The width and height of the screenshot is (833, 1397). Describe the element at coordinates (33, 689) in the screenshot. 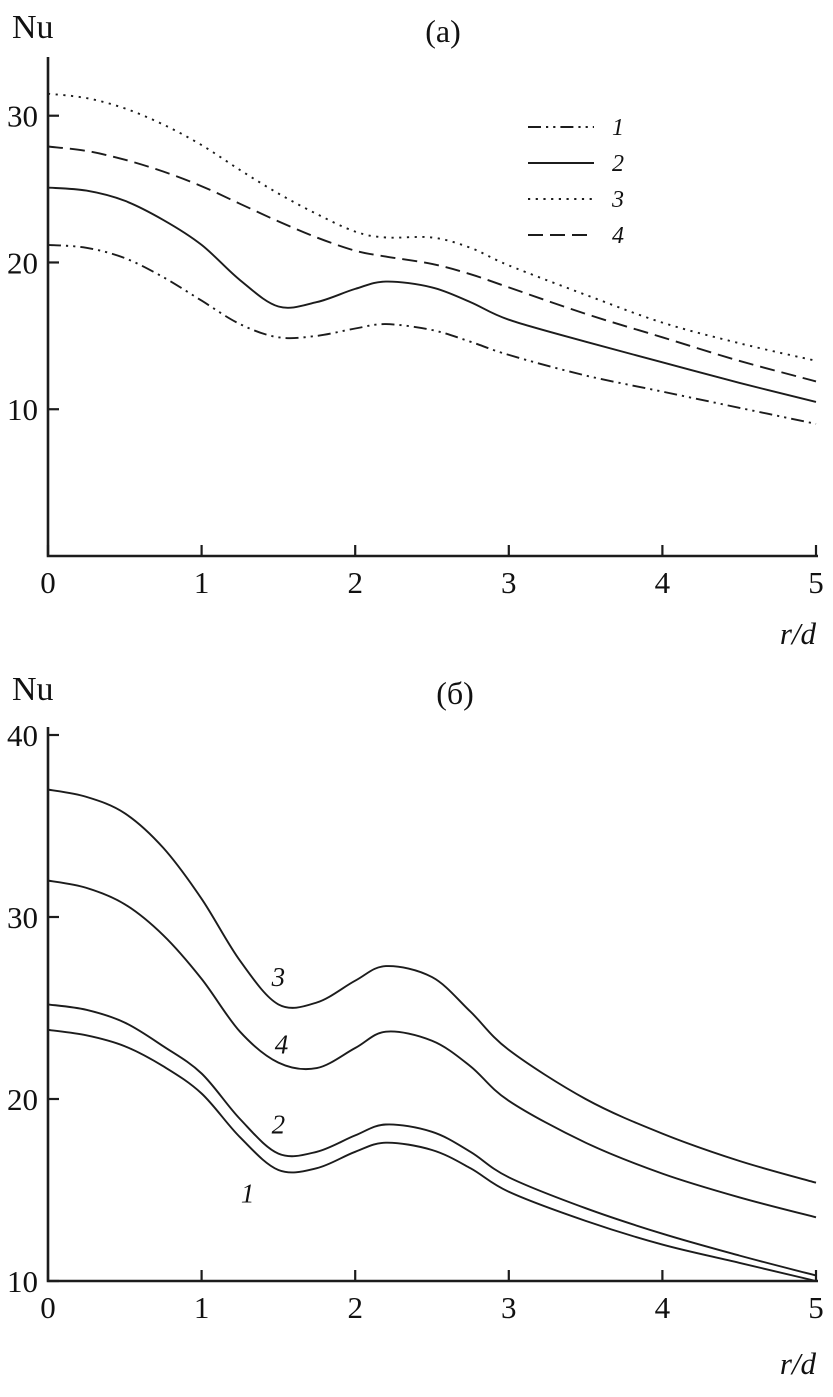

I see `y-axis-title-b: Nu` at that location.